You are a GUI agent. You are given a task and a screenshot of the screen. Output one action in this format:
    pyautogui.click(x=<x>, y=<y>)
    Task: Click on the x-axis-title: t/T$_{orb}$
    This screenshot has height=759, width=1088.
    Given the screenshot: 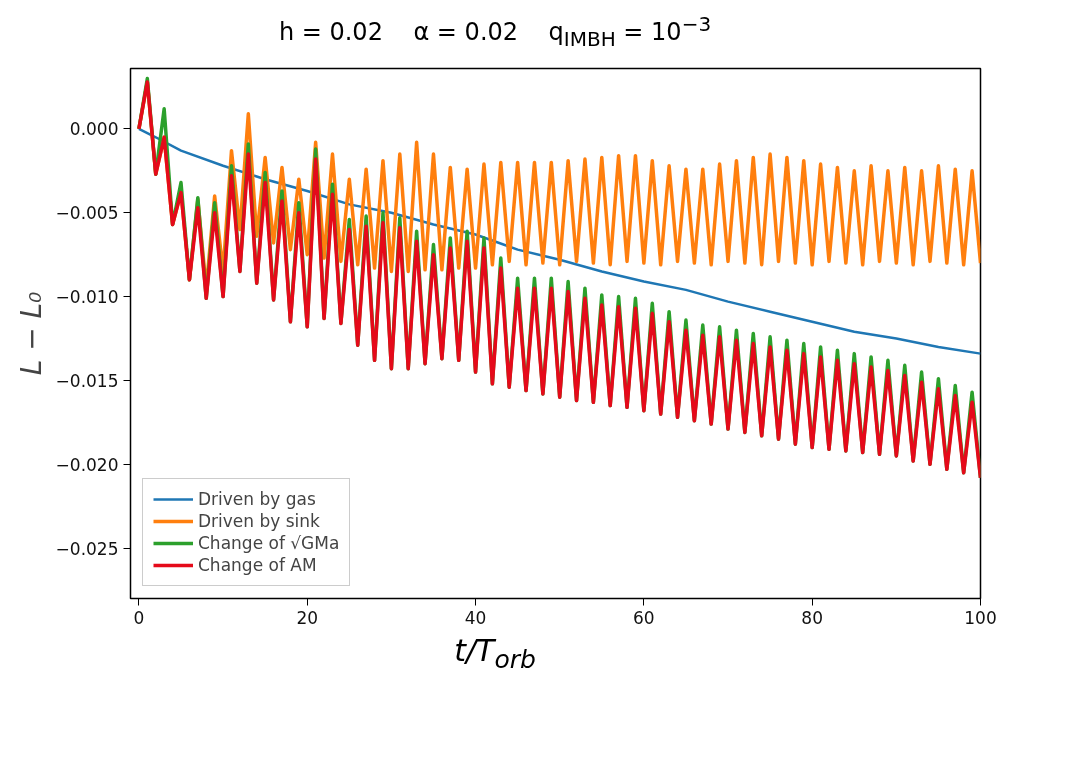 What is the action you would take?
    pyautogui.click(x=495, y=654)
    